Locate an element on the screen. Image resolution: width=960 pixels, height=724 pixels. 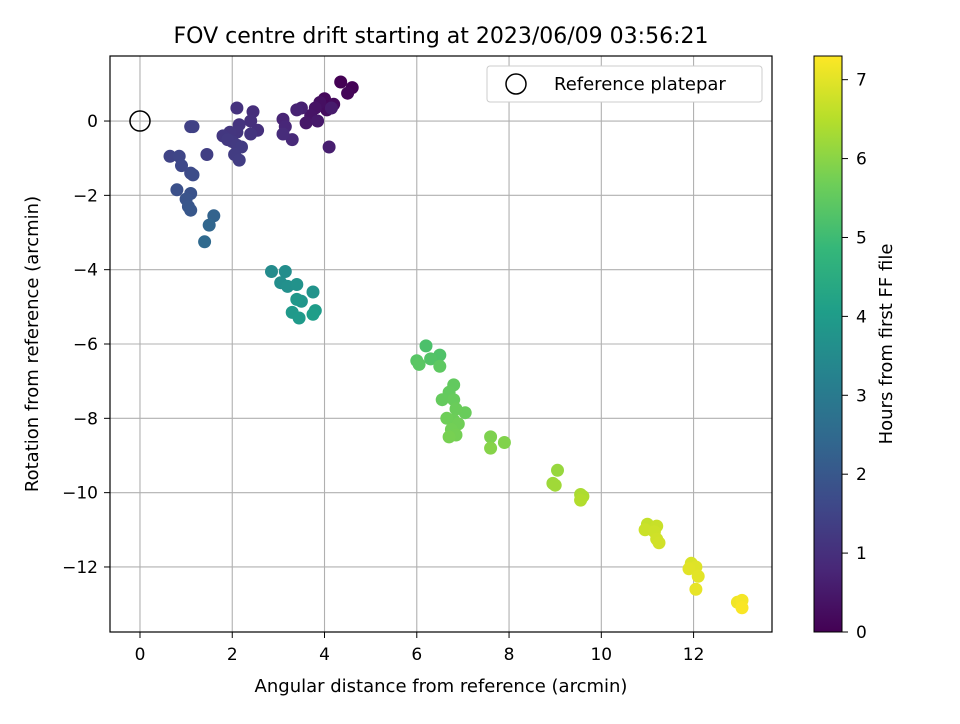
x-tick-label: 10 is located at coordinates (601, 655).